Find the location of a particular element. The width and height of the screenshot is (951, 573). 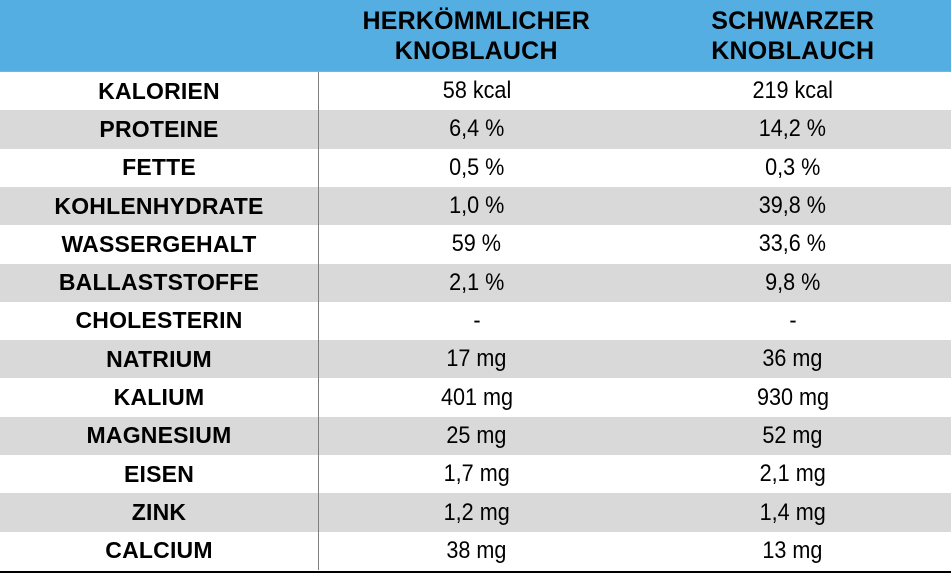

header-corner-cell is located at coordinates (159, 35).